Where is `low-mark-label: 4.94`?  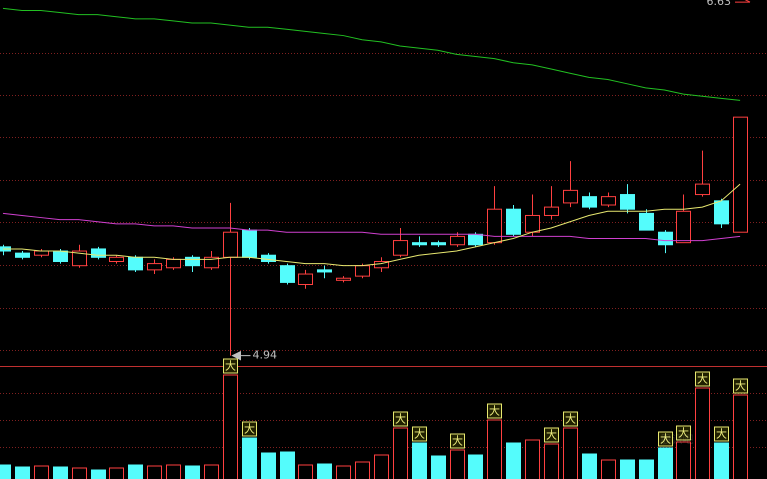
low-mark-label: 4.94 is located at coordinates (265, 355).